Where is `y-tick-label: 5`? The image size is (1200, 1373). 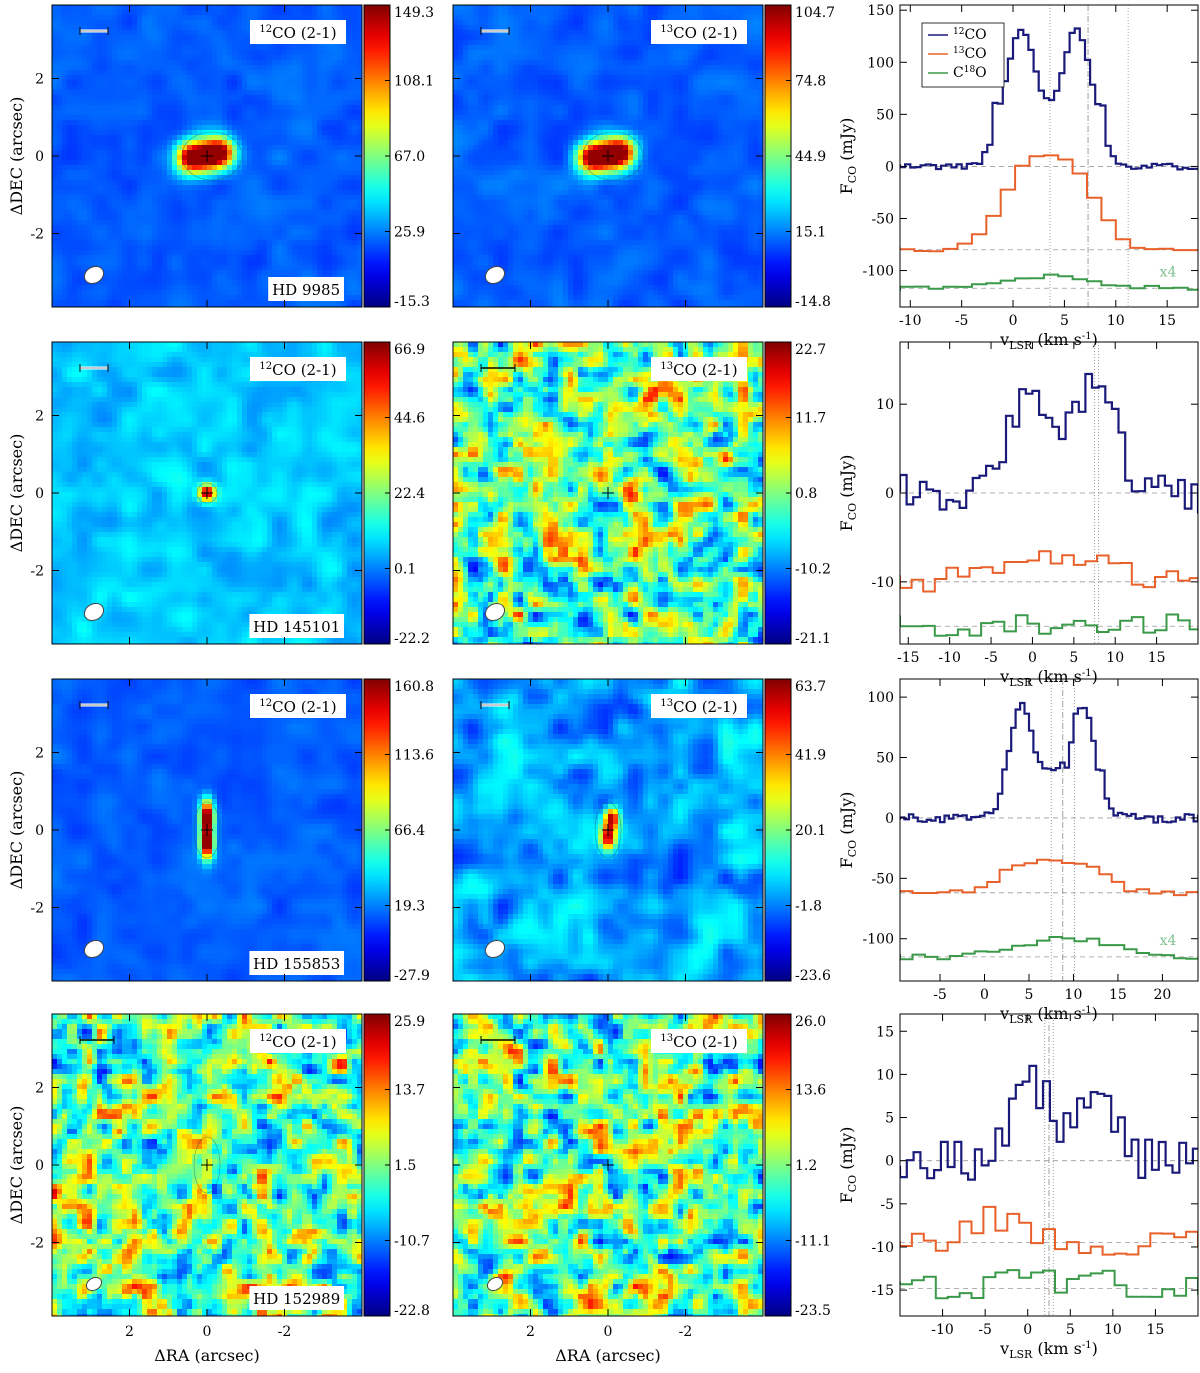 y-tick-label: 5 is located at coordinates (889, 1119).